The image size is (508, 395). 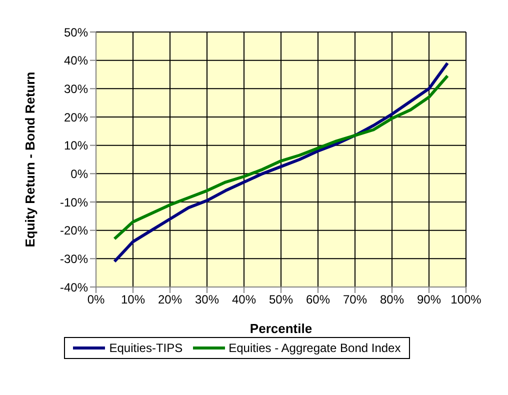 What do you see at coordinates (76, 117) in the screenshot?
I see `y-tick-label: 20%` at bounding box center [76, 117].